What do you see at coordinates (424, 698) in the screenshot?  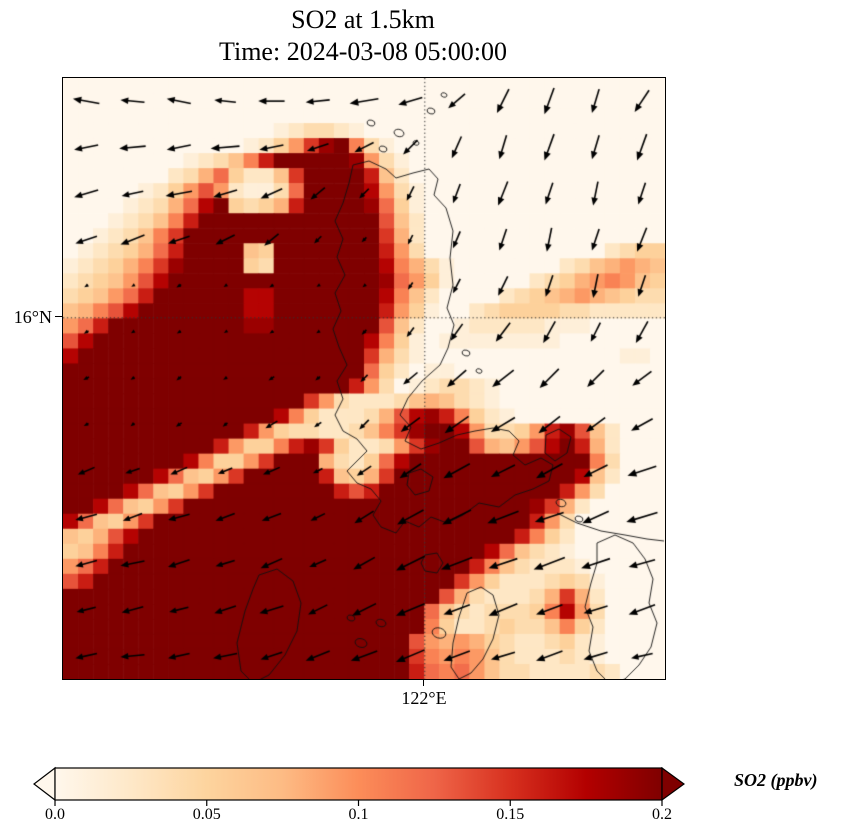 I see `x-axis-tick-label: 122°E` at bounding box center [424, 698].